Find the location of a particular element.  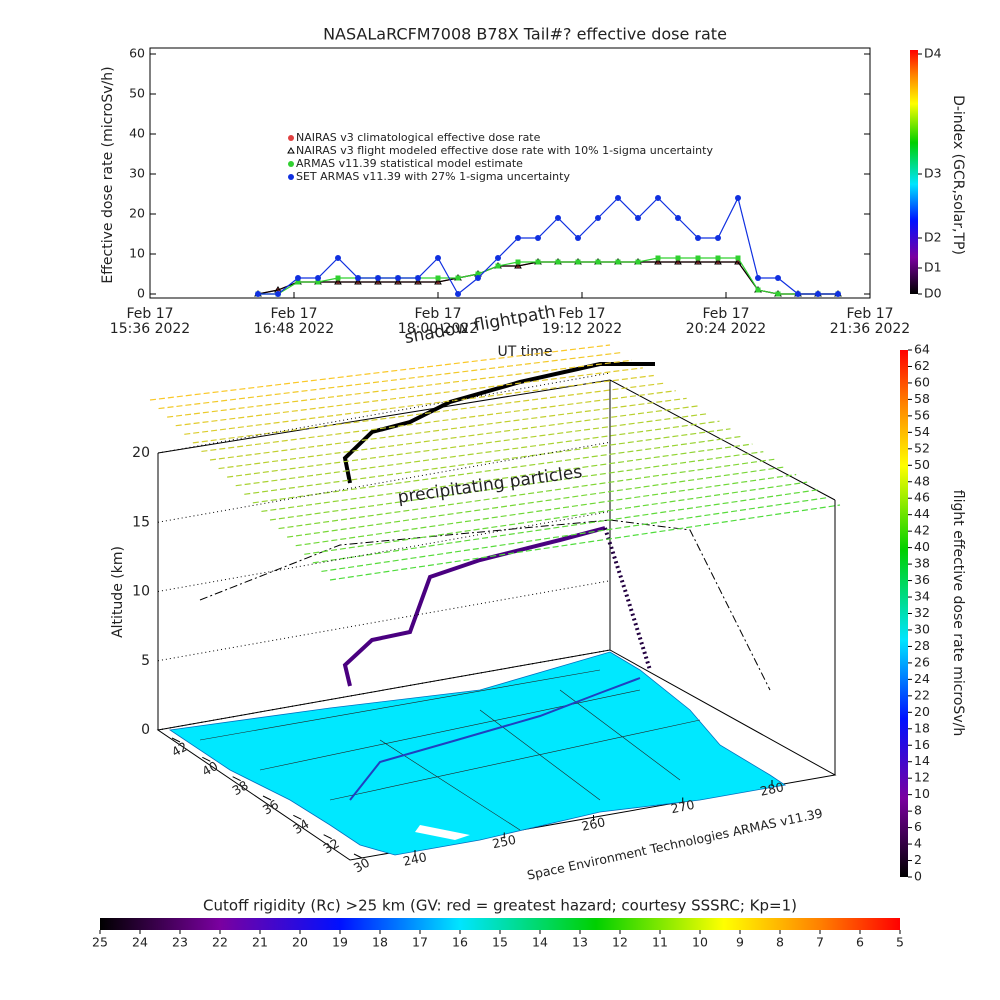

x-tick-label: 16:48 2022 is located at coordinates (294, 329).